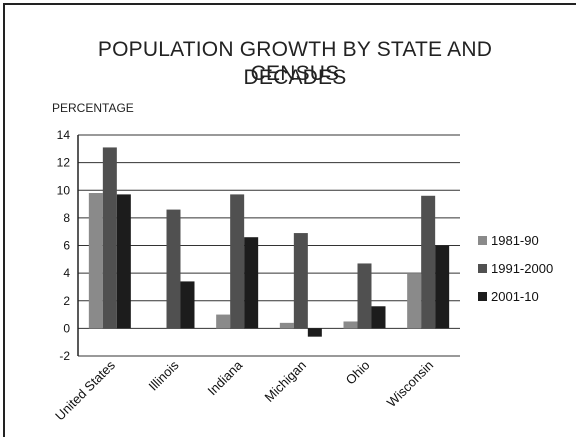  What do you see at coordinates (66, 246) in the screenshot?
I see `y-tick-label: 6` at bounding box center [66, 246].